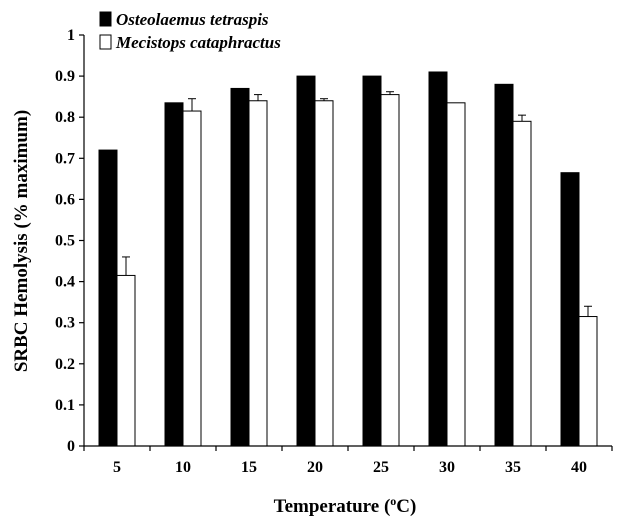 This screenshot has height=529, width=643. What do you see at coordinates (65, 364) in the screenshot?
I see `y-tick-label: 0.2` at bounding box center [65, 364].